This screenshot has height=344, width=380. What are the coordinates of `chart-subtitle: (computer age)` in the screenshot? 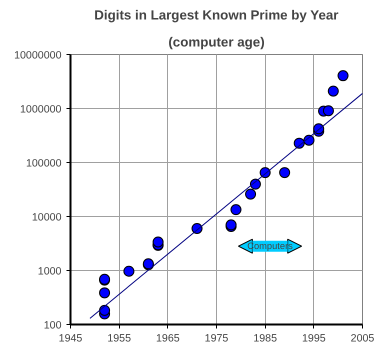 It's located at (216, 42).